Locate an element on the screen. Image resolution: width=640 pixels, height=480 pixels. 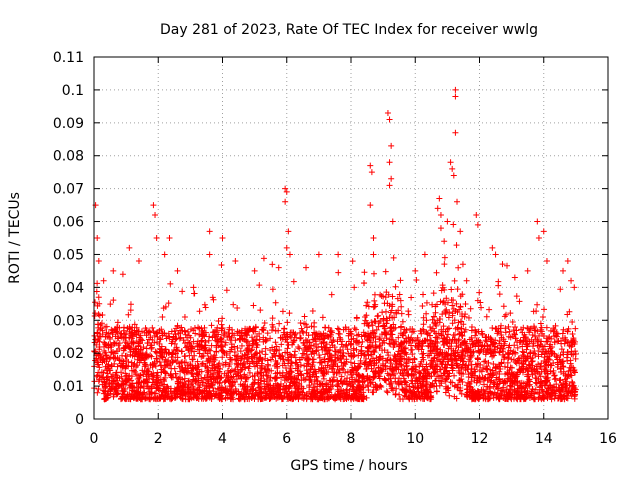
x-tick-label: 16 is located at coordinates (608, 439).